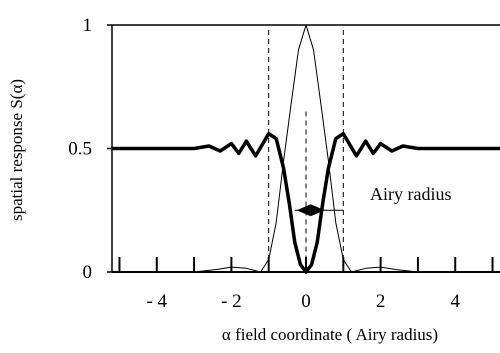  Describe the element at coordinates (306, 301) in the screenshot. I see `x-tick-label: 0` at that location.